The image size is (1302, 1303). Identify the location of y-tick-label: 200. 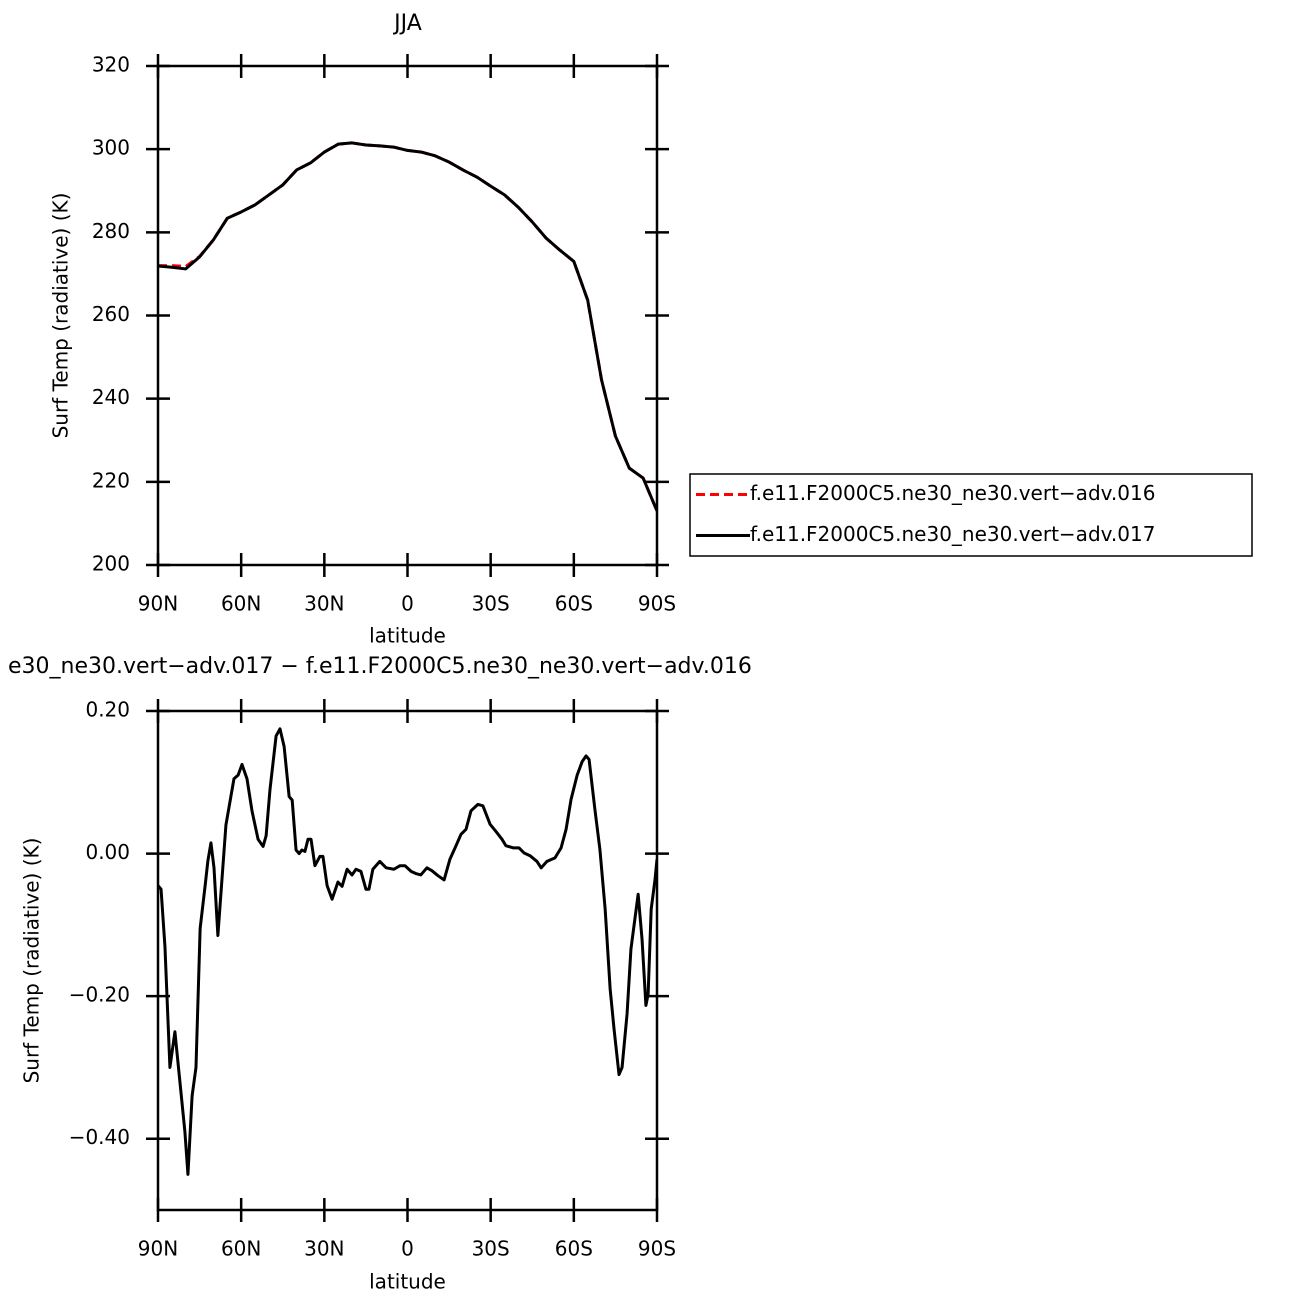
(111, 564).